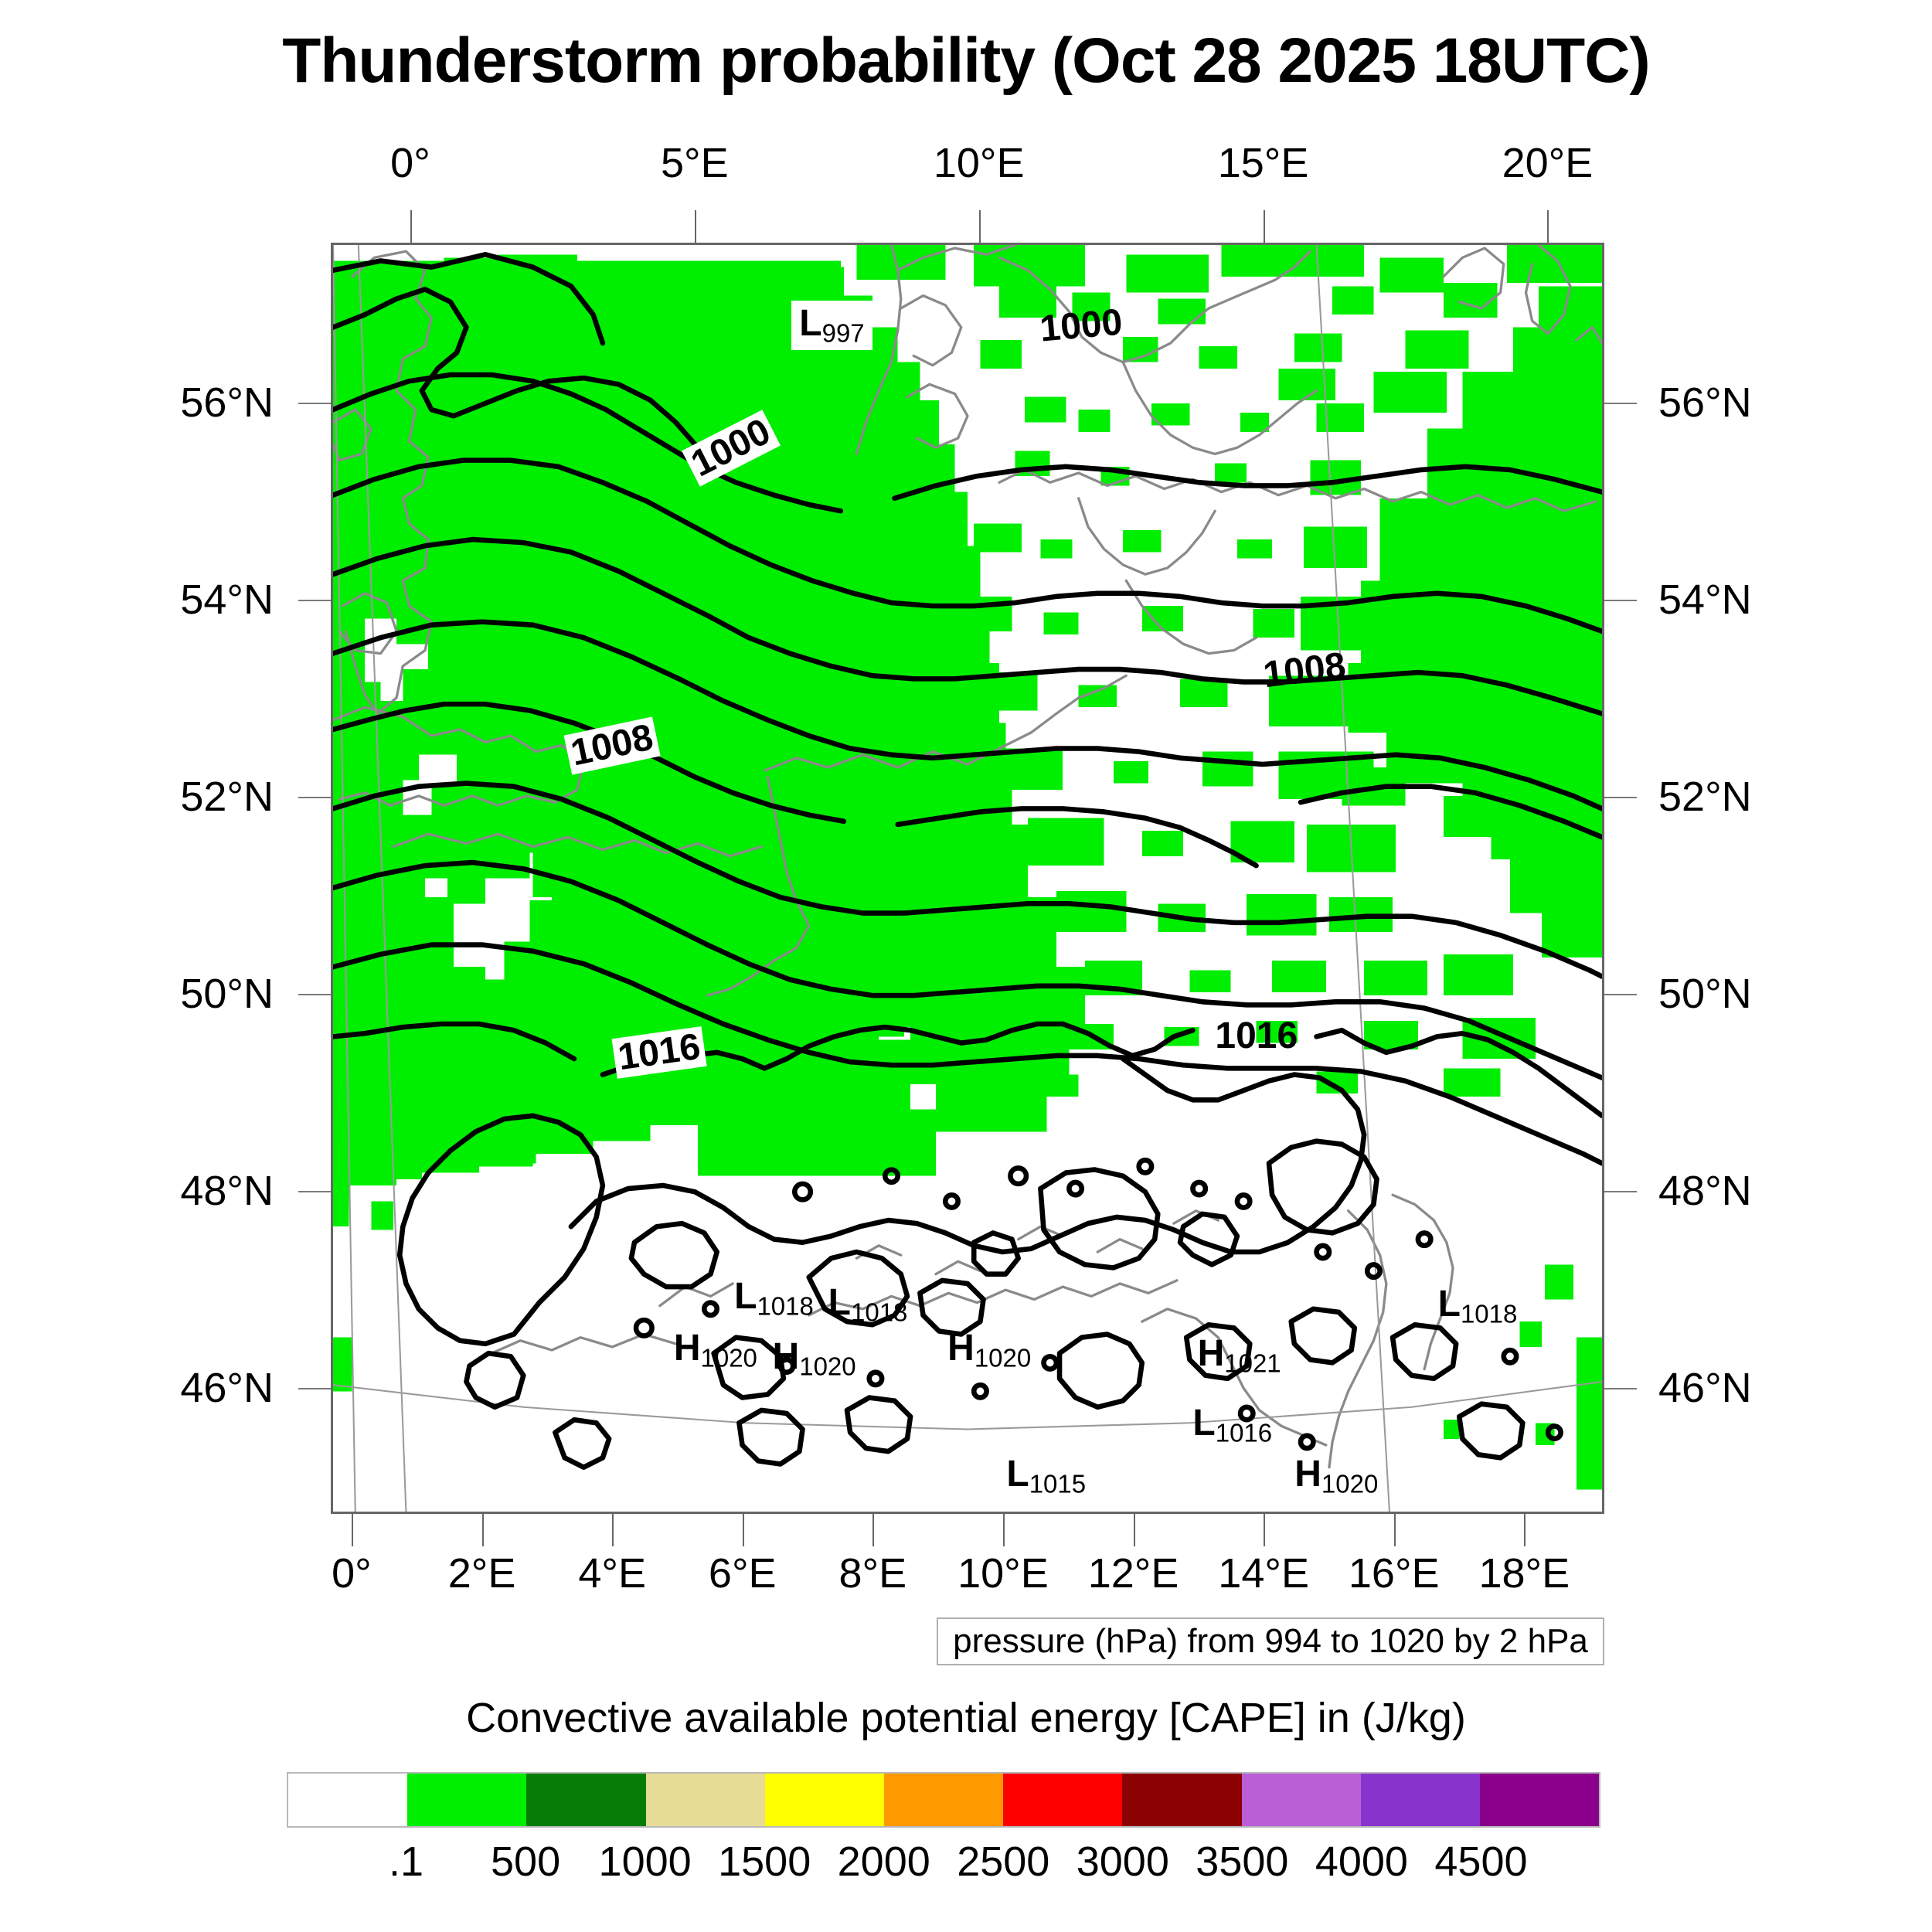 The height and width of the screenshot is (1932, 1932). I want to click on axis-label-top-1: 5°E, so click(695, 163).